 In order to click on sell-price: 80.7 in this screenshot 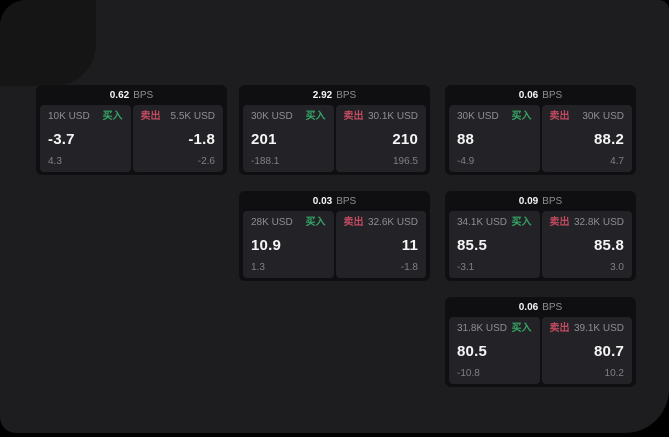, I will do `click(609, 351)`.